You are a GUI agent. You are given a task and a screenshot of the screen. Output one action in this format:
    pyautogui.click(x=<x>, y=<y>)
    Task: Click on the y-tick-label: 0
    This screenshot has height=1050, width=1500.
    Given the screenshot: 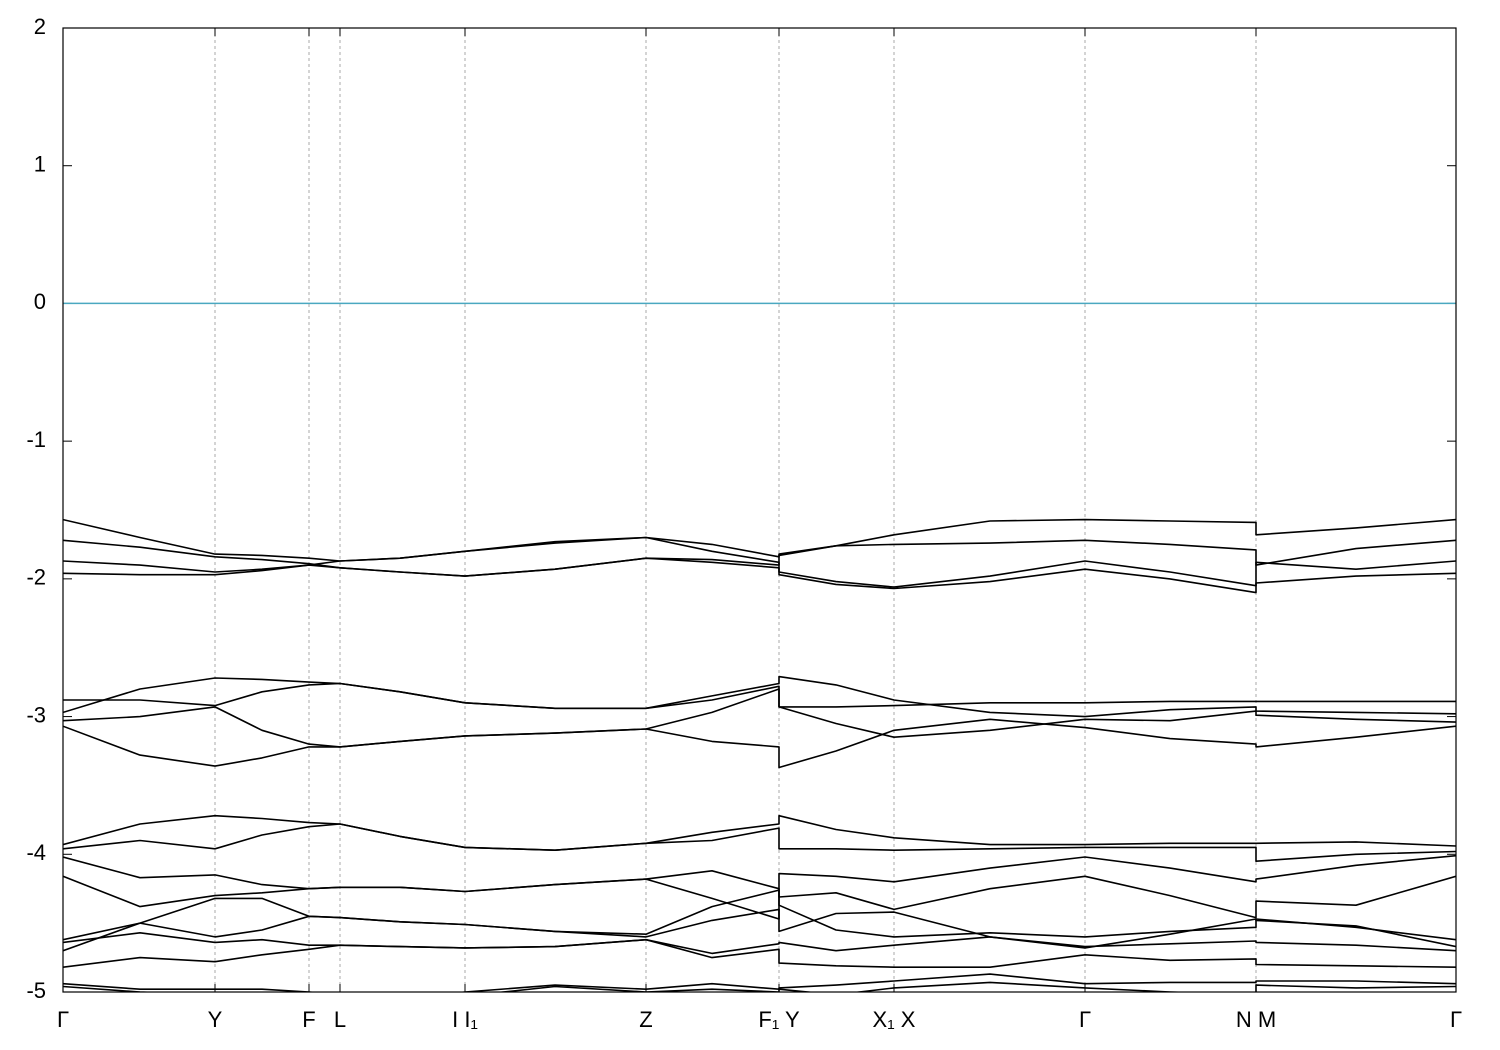 What is the action you would take?
    pyautogui.click(x=40, y=301)
    